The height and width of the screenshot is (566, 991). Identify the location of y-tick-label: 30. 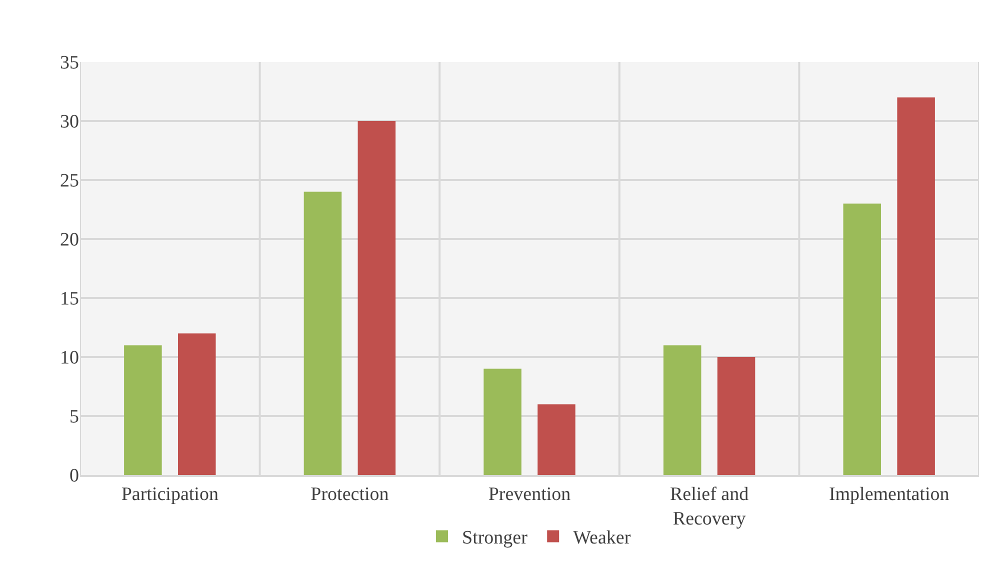
(69, 122).